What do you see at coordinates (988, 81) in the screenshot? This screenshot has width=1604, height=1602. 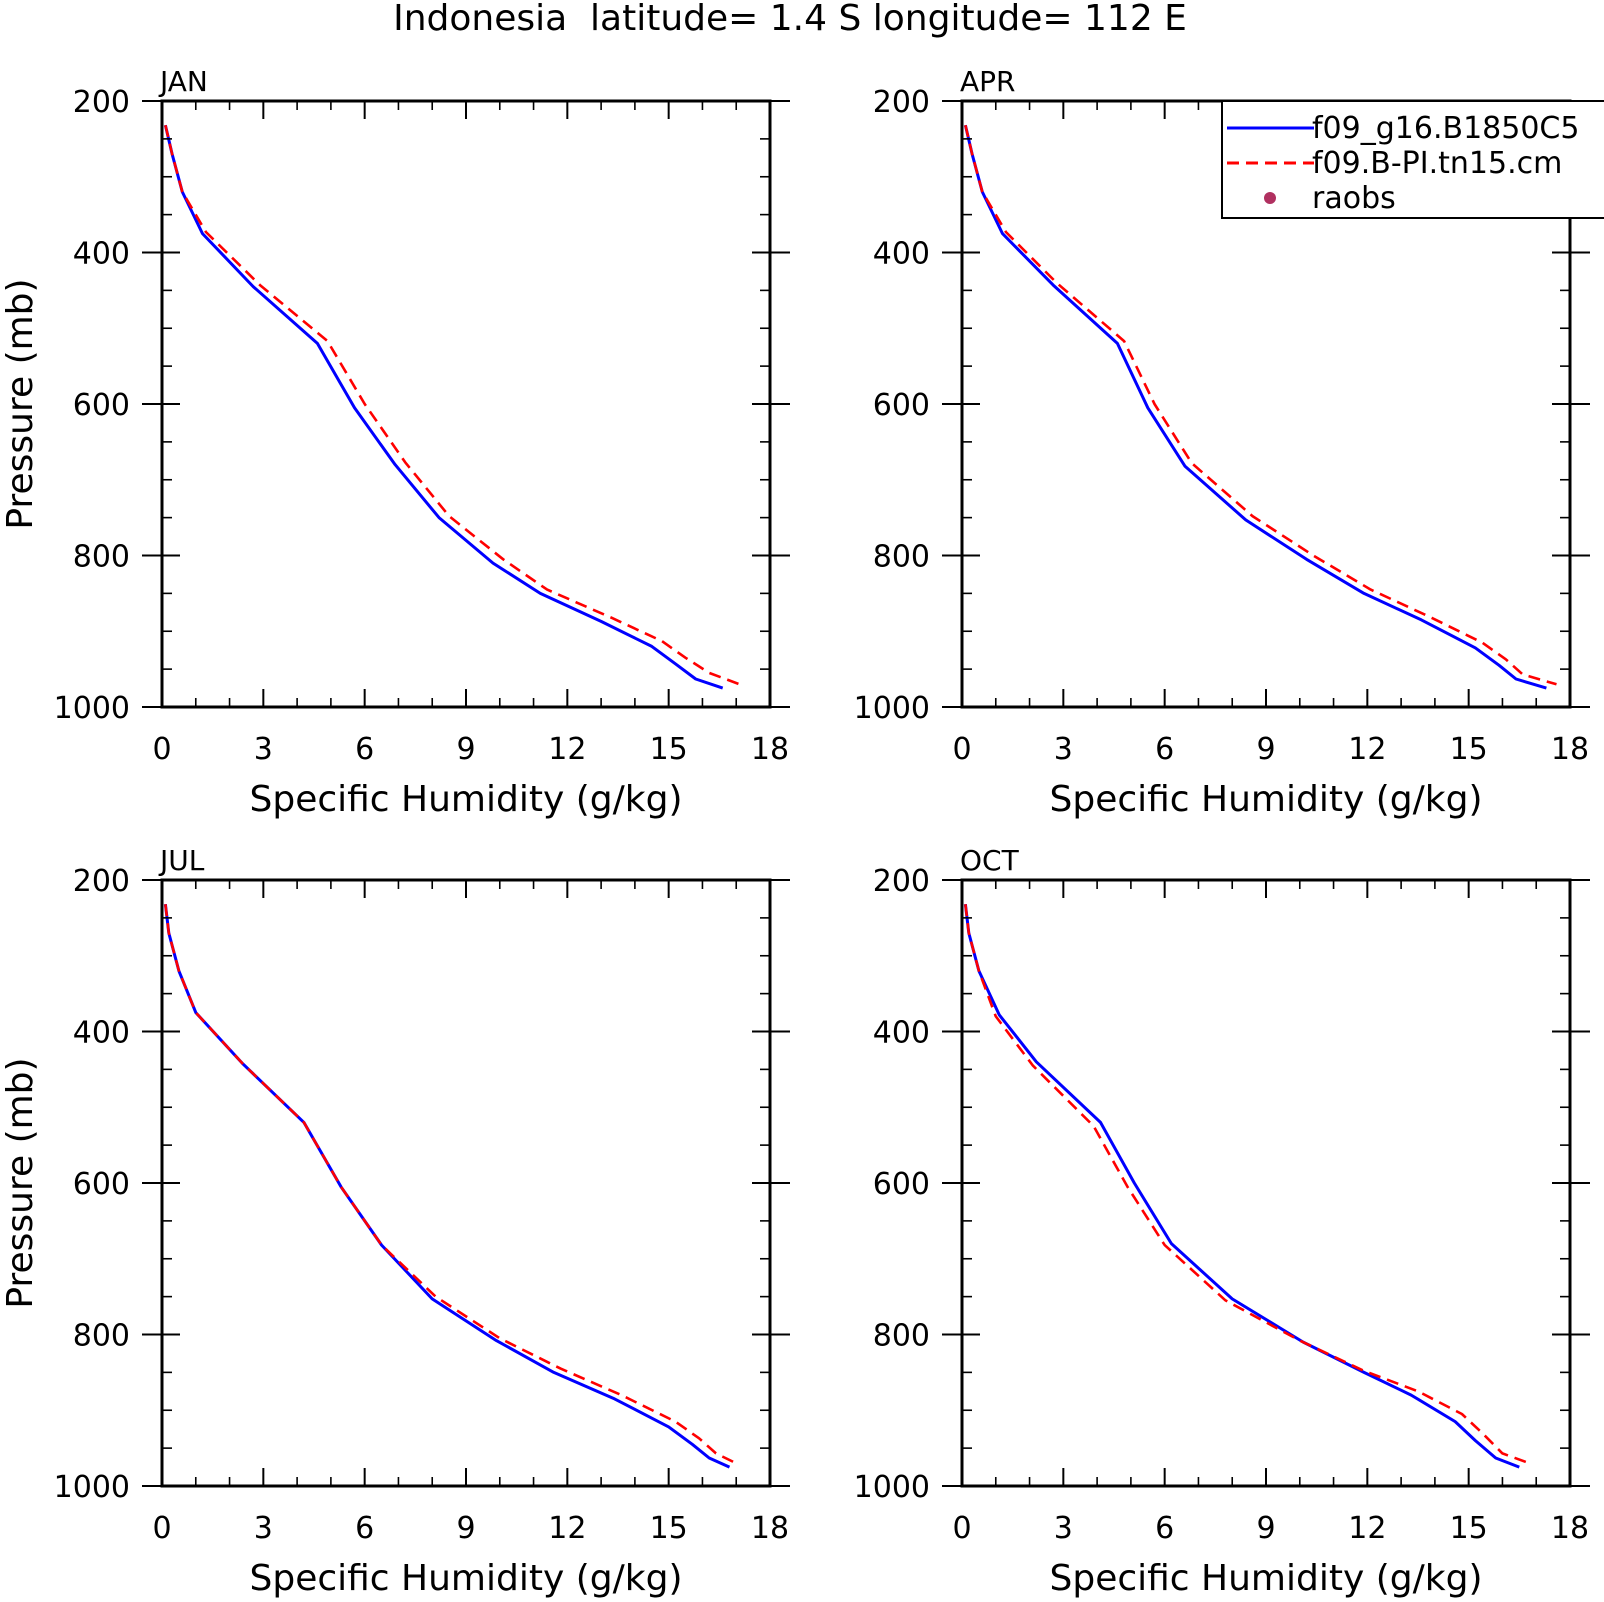 I see `panel-title: APR` at bounding box center [988, 81].